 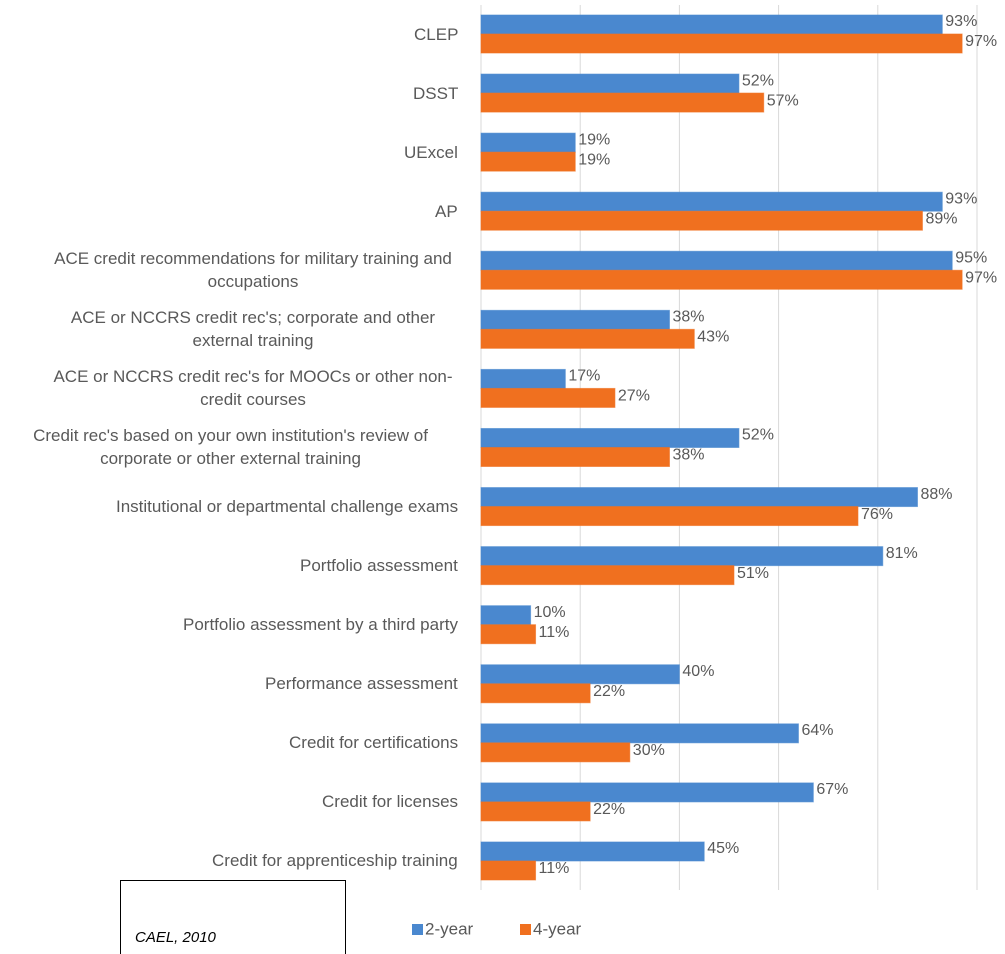 I want to click on value-label: 30%, so click(x=649, y=750).